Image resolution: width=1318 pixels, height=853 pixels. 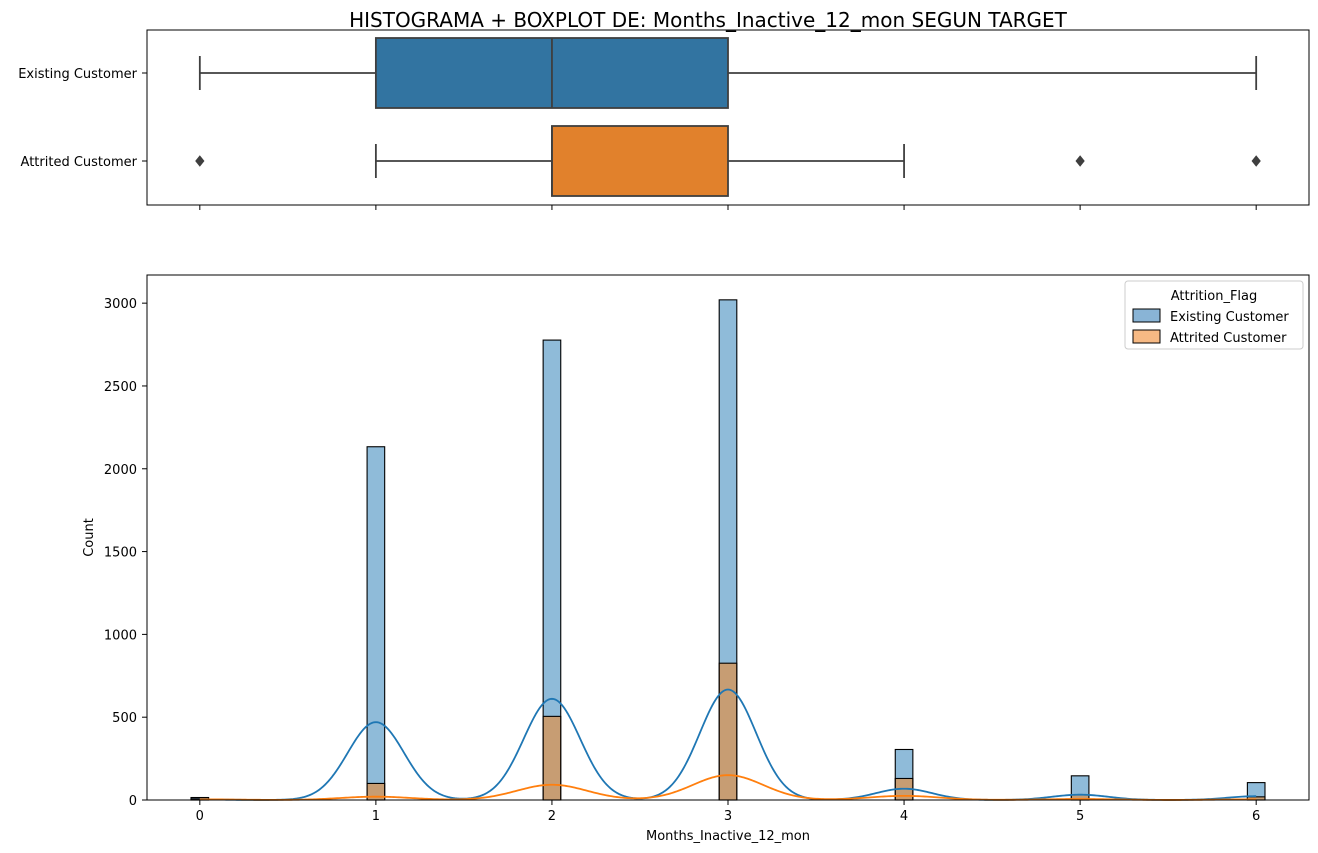 What do you see at coordinates (120, 635) in the screenshot?
I see `y-tick-label: 1000` at bounding box center [120, 635].